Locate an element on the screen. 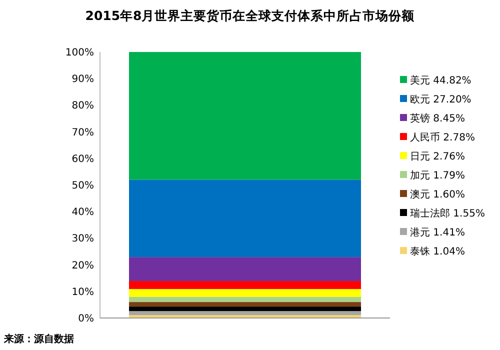 The image size is (500, 350). y-tick-label: 40% is located at coordinates (83, 212).